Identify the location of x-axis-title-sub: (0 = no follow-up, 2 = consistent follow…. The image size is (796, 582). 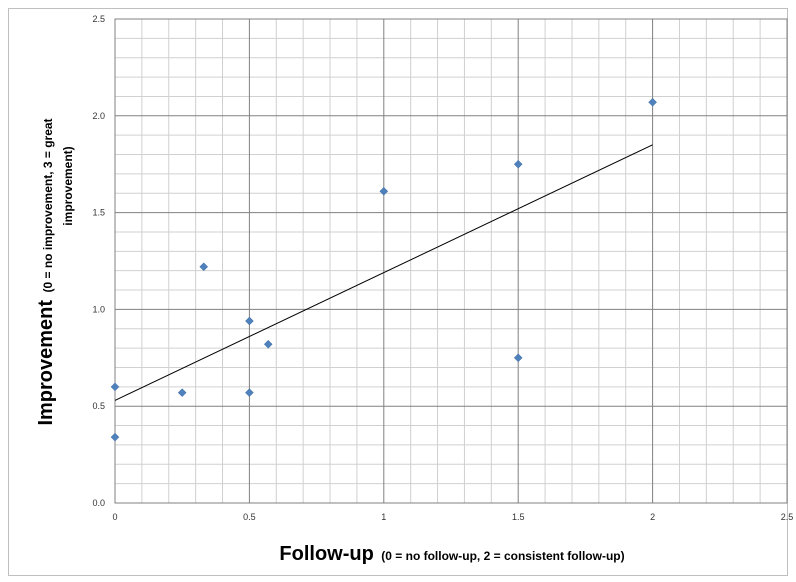
(502, 556).